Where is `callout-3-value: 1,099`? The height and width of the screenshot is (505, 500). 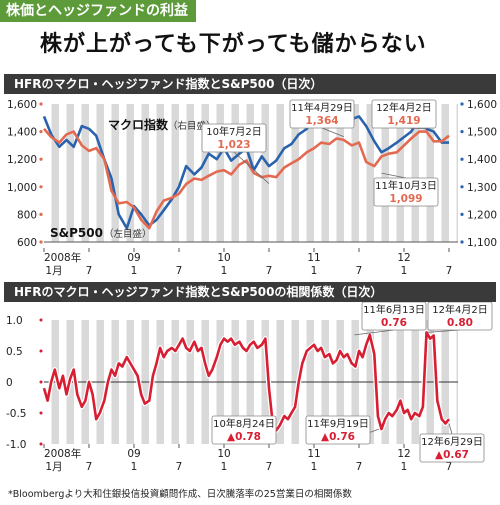
callout-3-value: 1,099 is located at coordinates (405, 199).